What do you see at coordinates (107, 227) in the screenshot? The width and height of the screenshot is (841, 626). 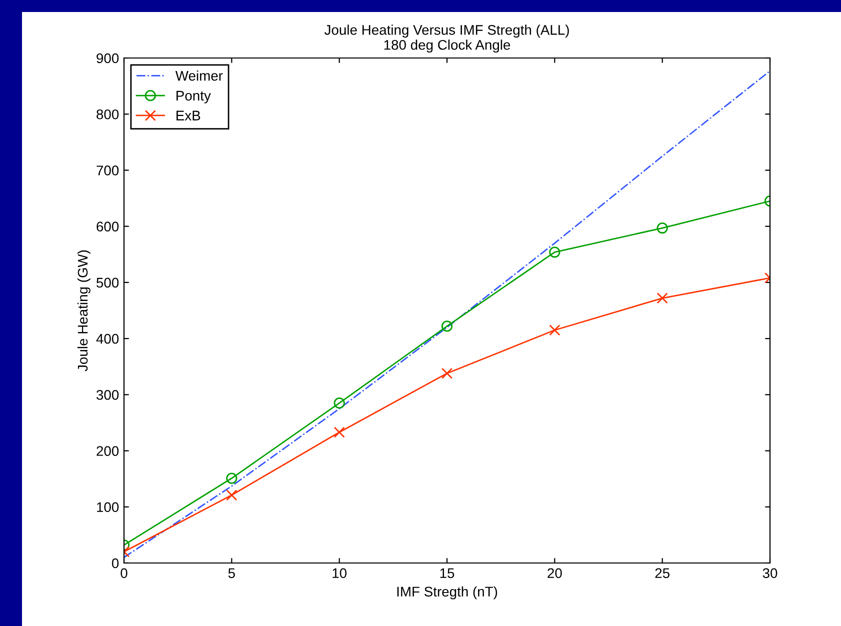 I see `y-tick-label: 600` at bounding box center [107, 227].